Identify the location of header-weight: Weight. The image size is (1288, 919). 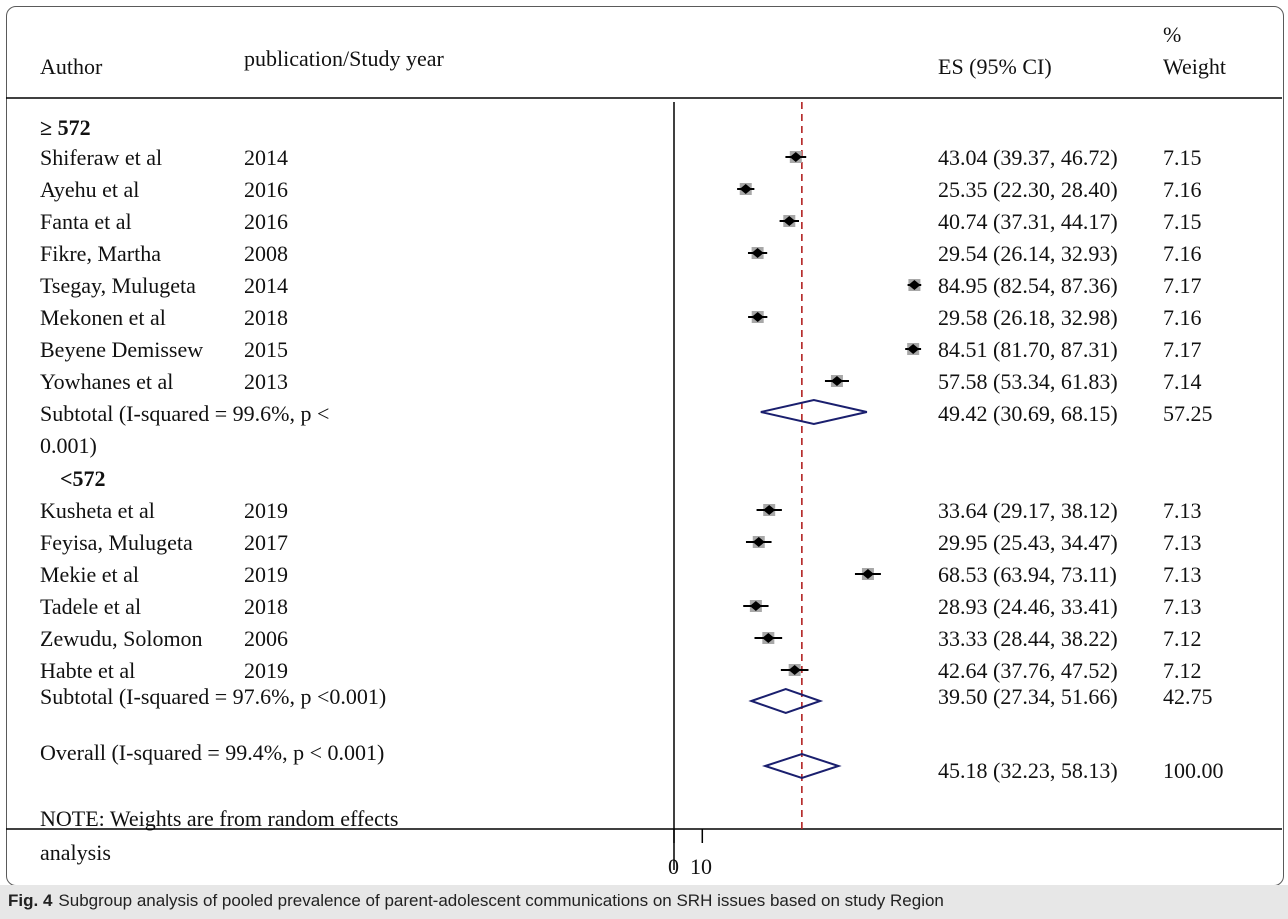
(1194, 66).